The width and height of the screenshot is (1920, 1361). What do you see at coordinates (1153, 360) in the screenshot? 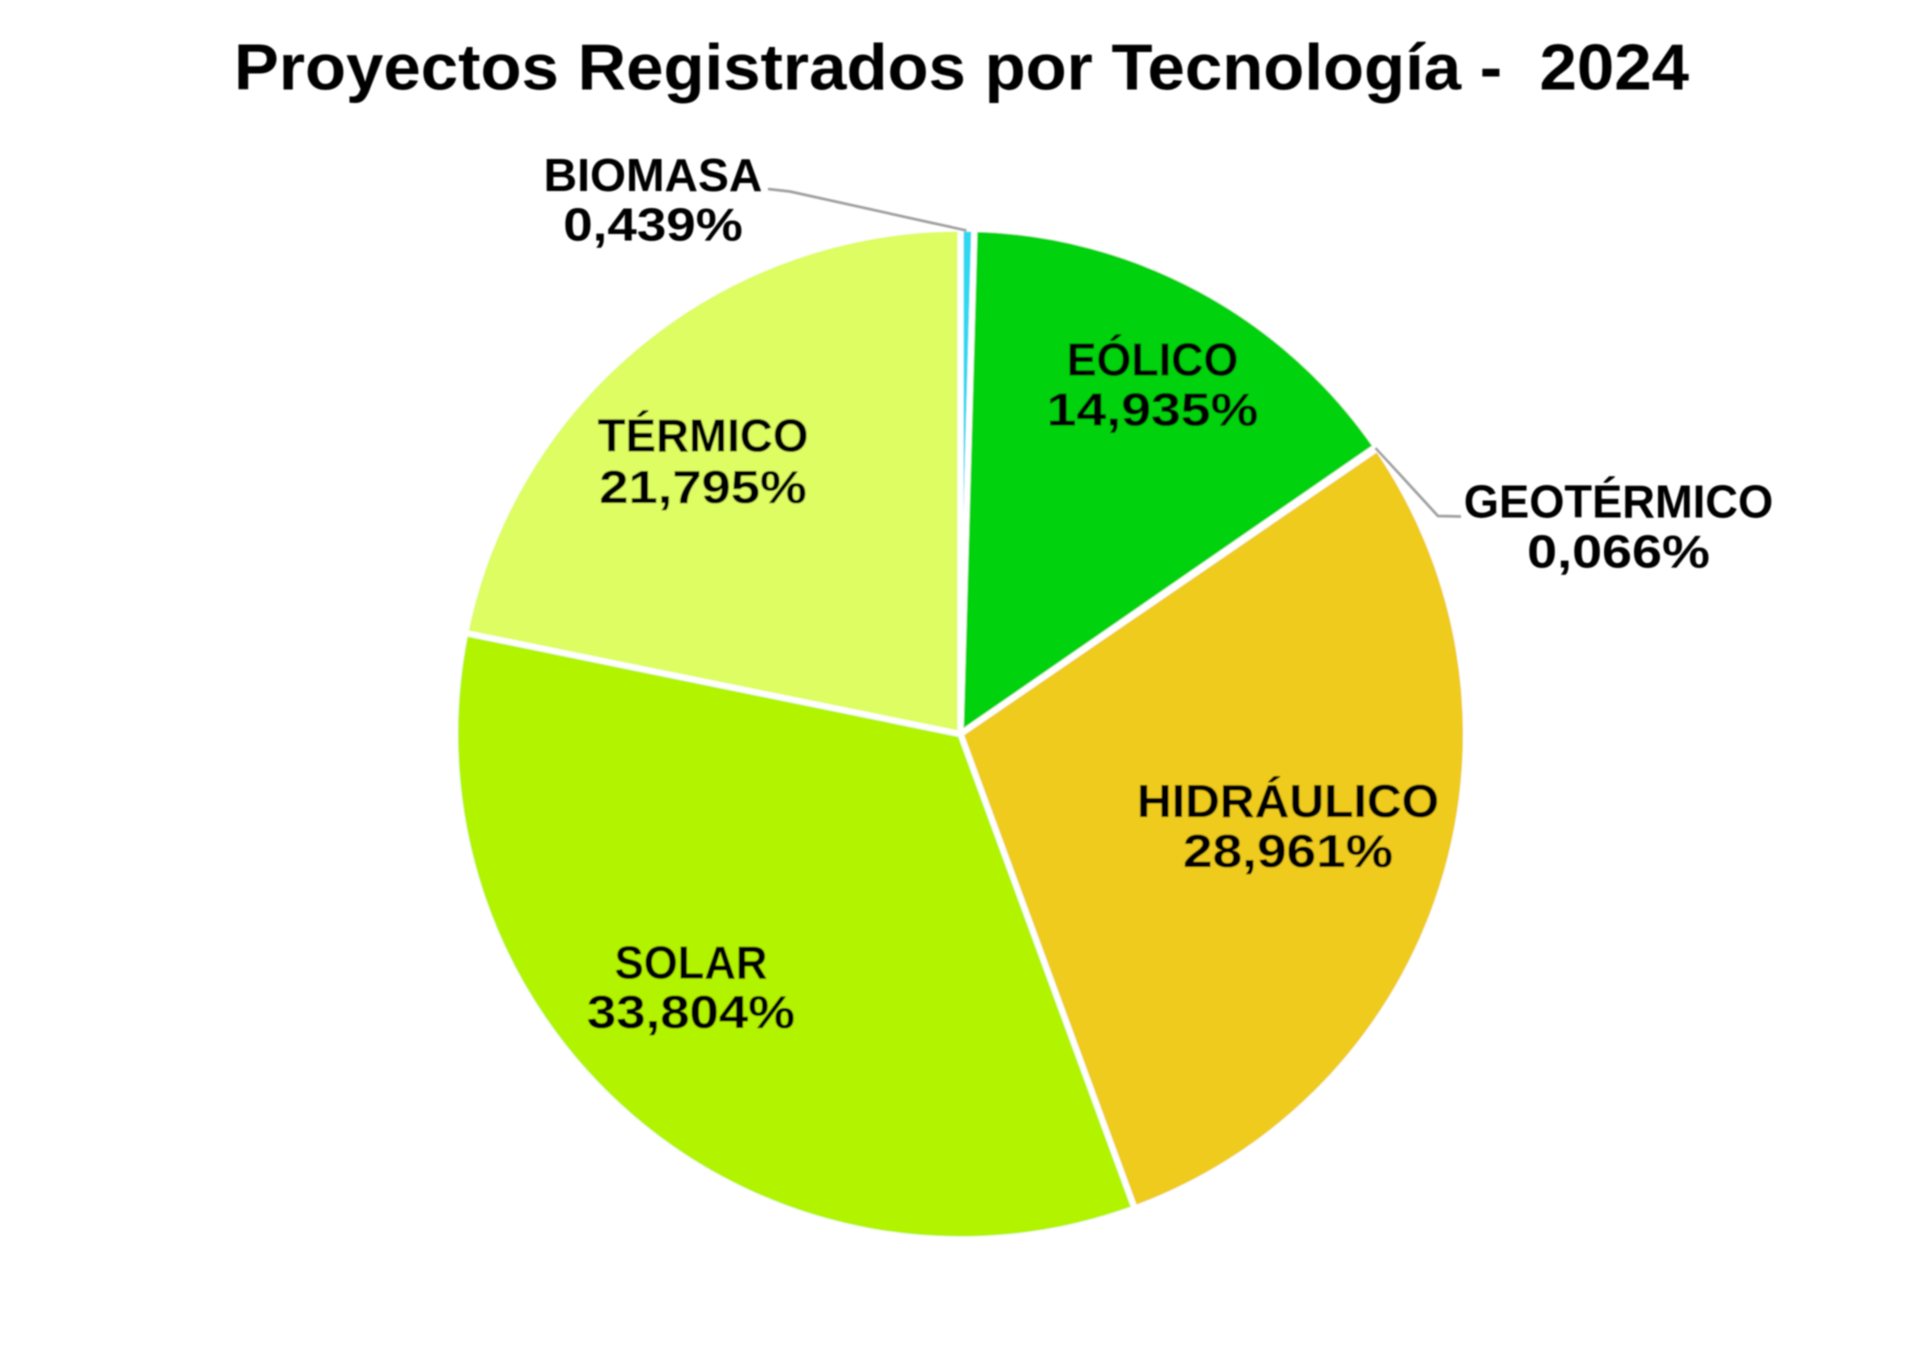
I see `svg-text: EÓLICO` at bounding box center [1153, 360].